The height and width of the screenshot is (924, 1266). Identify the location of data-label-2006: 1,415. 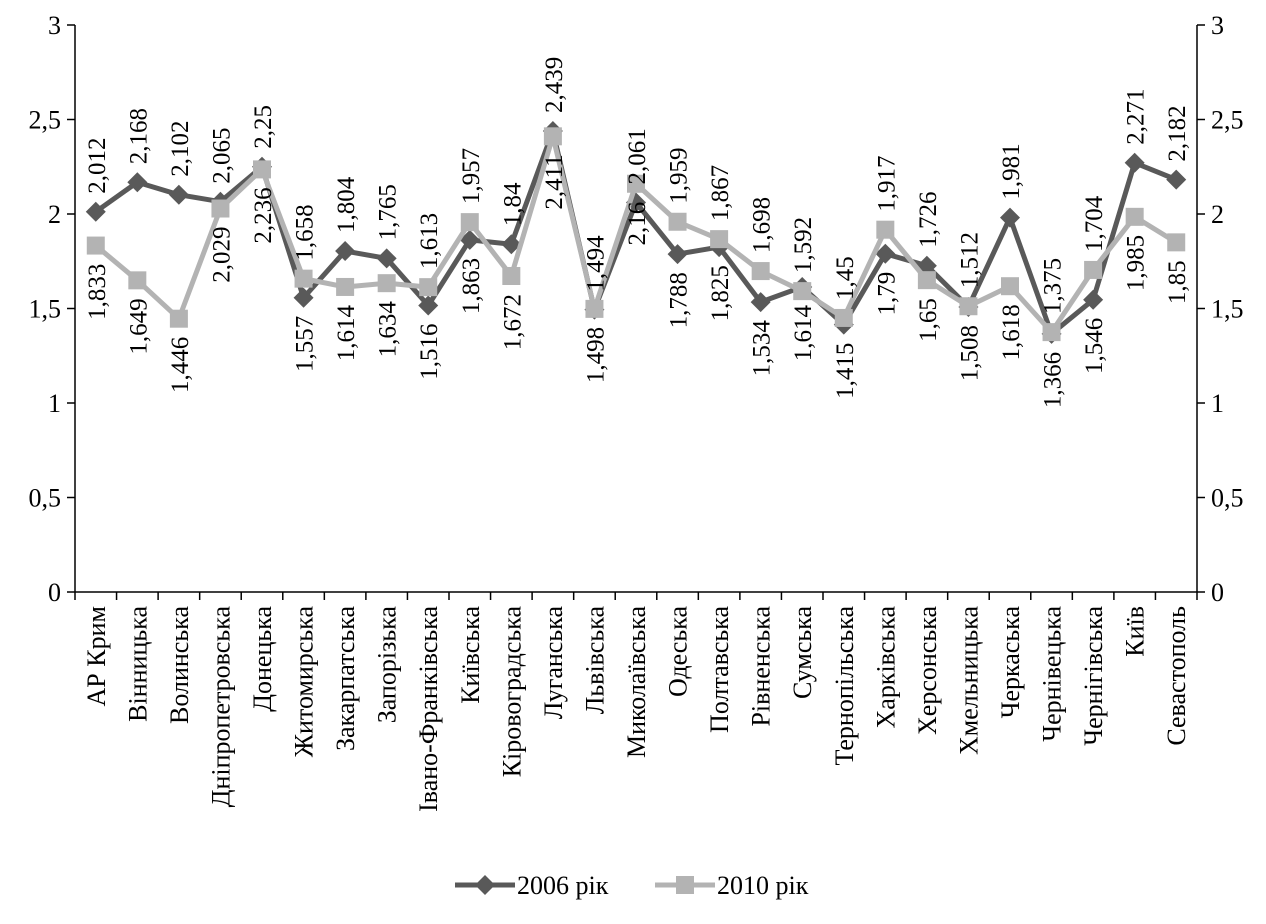
(845, 371).